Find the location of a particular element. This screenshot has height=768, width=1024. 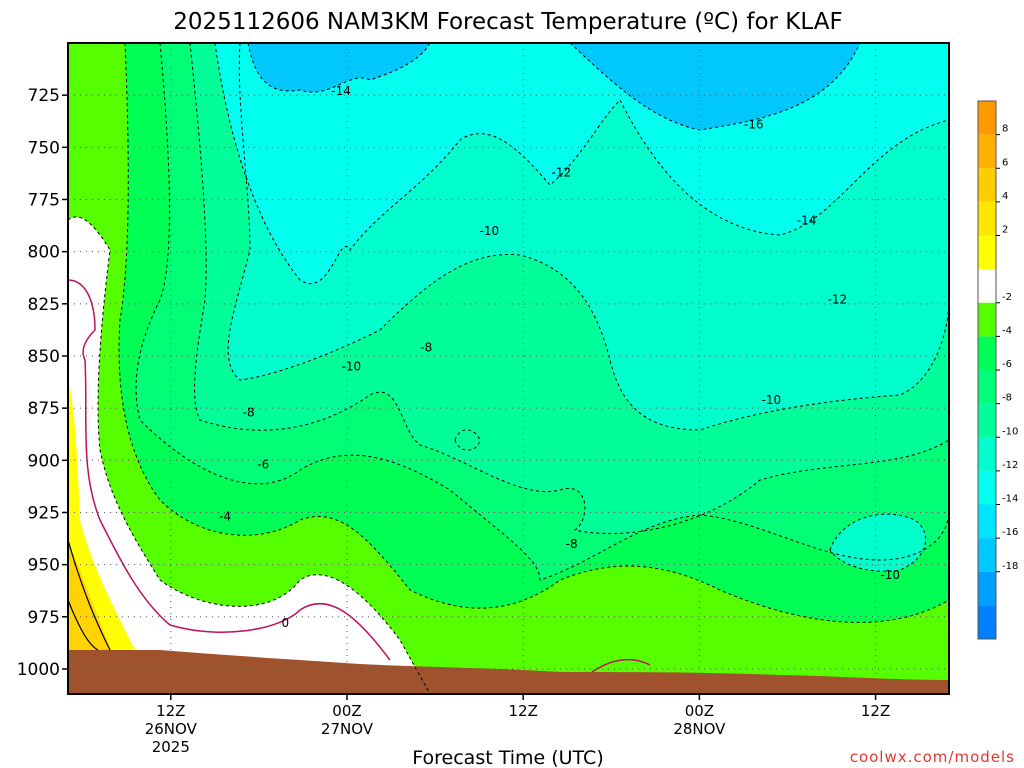

colorbar-label: 4 is located at coordinates (1005, 196).